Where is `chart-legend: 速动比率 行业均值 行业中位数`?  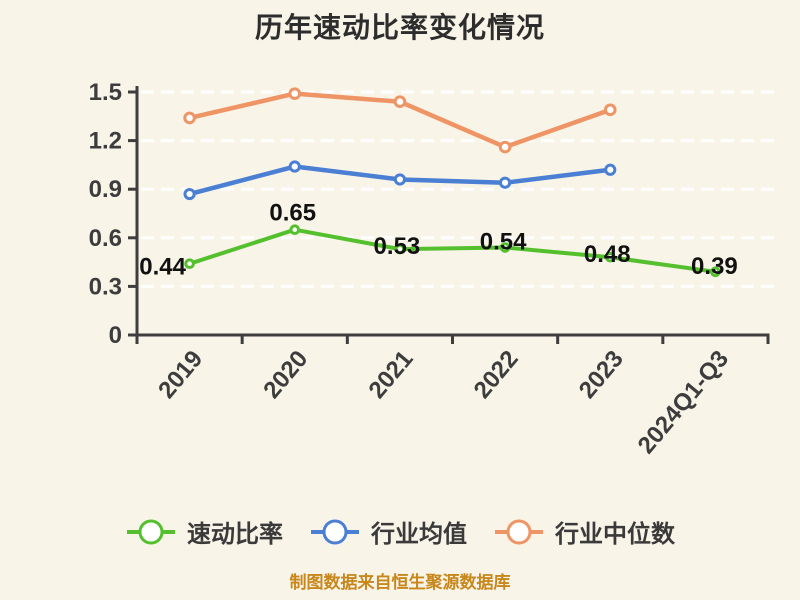
chart-legend: 速动比率 行业均值 行业中位数 is located at coordinates (400, 531).